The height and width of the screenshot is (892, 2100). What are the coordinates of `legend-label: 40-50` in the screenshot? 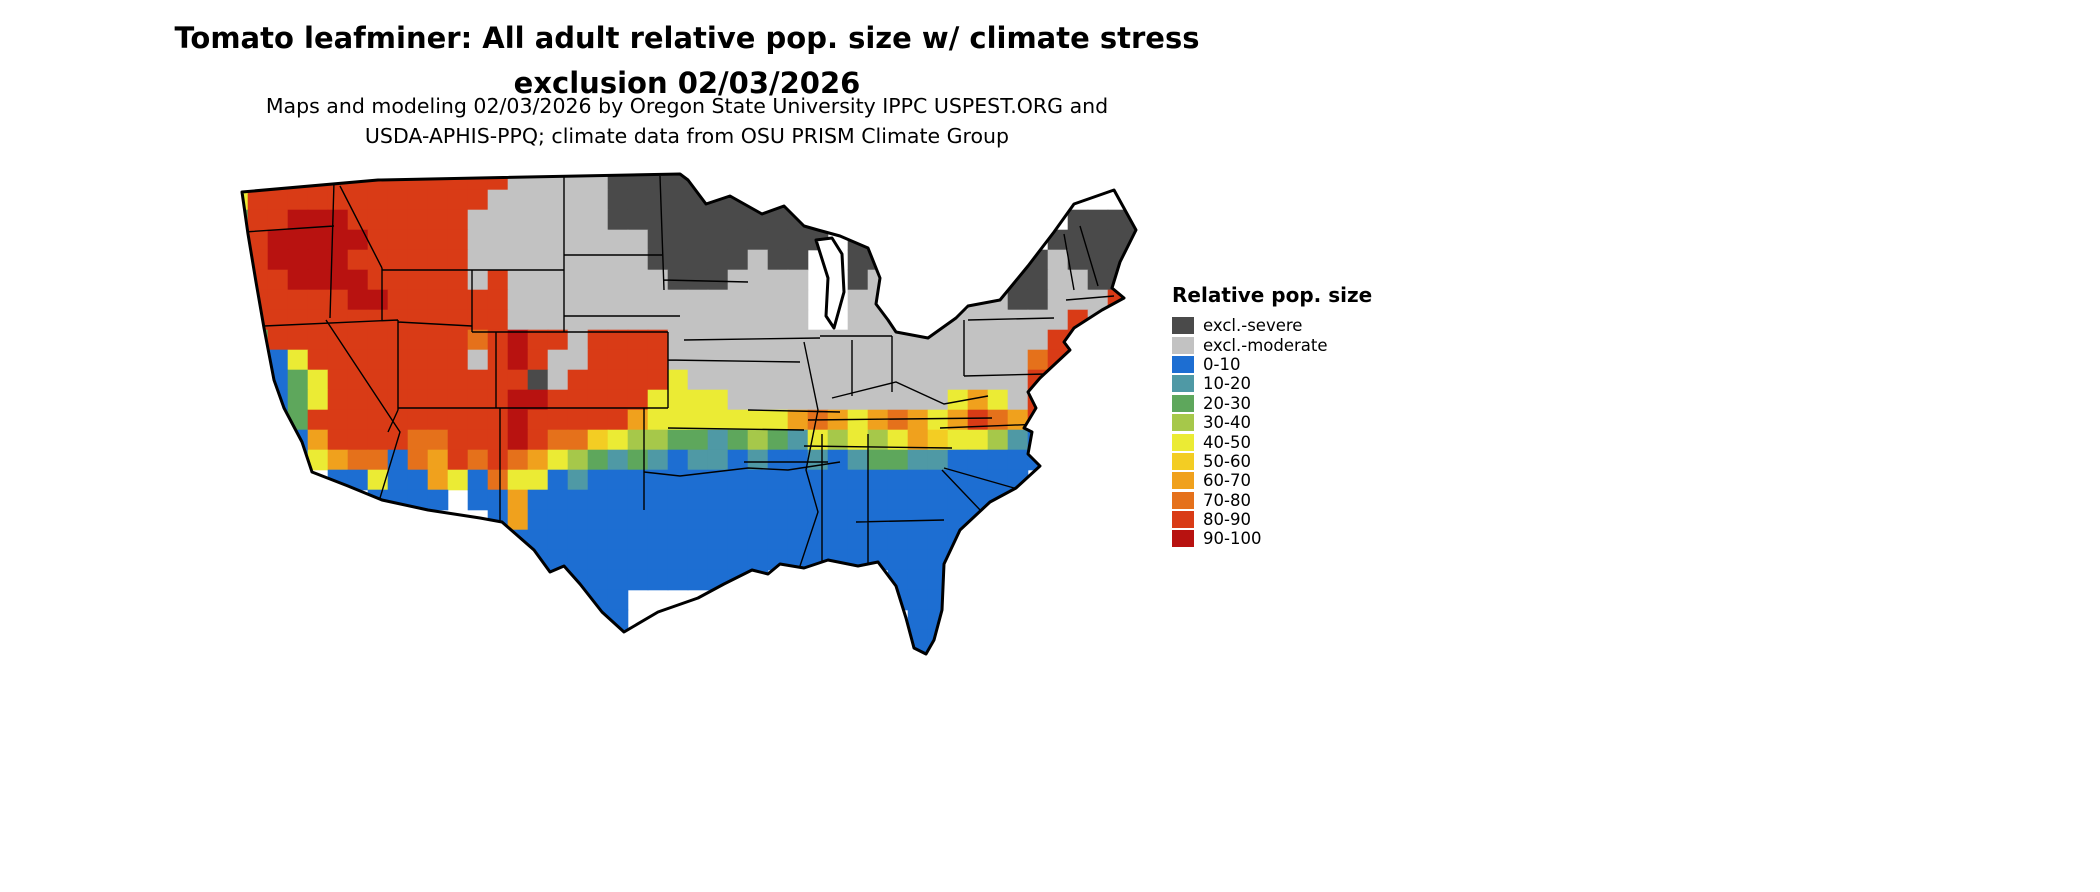 It's located at (1227, 442).